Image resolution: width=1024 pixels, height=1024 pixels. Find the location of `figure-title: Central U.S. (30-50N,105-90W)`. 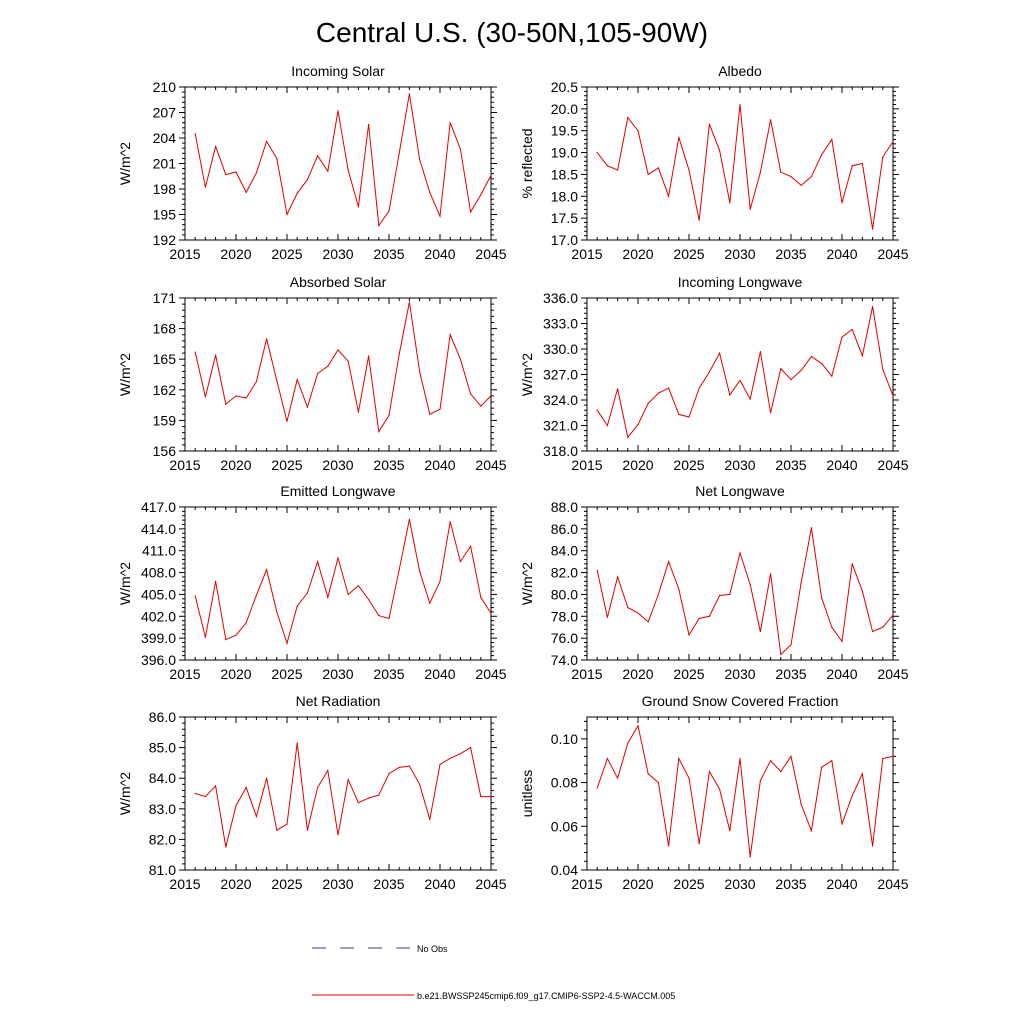

figure-title: Central U.S. (30-50N,105-90W) is located at coordinates (512, 32).